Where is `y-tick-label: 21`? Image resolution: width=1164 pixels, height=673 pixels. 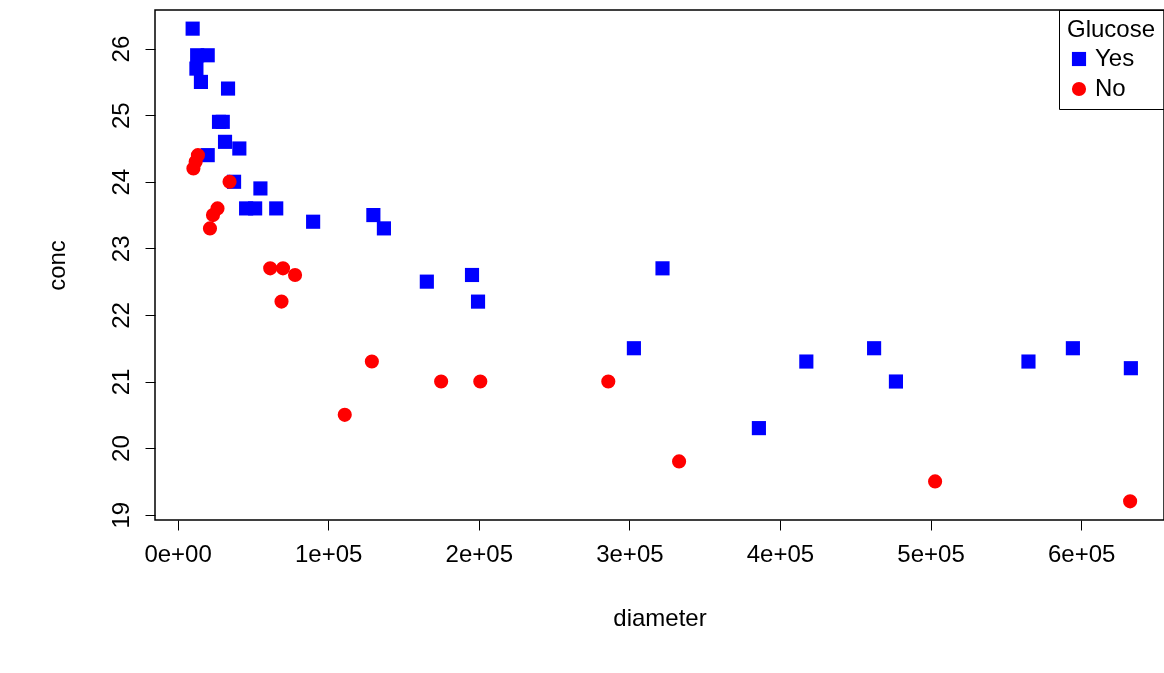 y-tick-label: 21 is located at coordinates (120, 382).